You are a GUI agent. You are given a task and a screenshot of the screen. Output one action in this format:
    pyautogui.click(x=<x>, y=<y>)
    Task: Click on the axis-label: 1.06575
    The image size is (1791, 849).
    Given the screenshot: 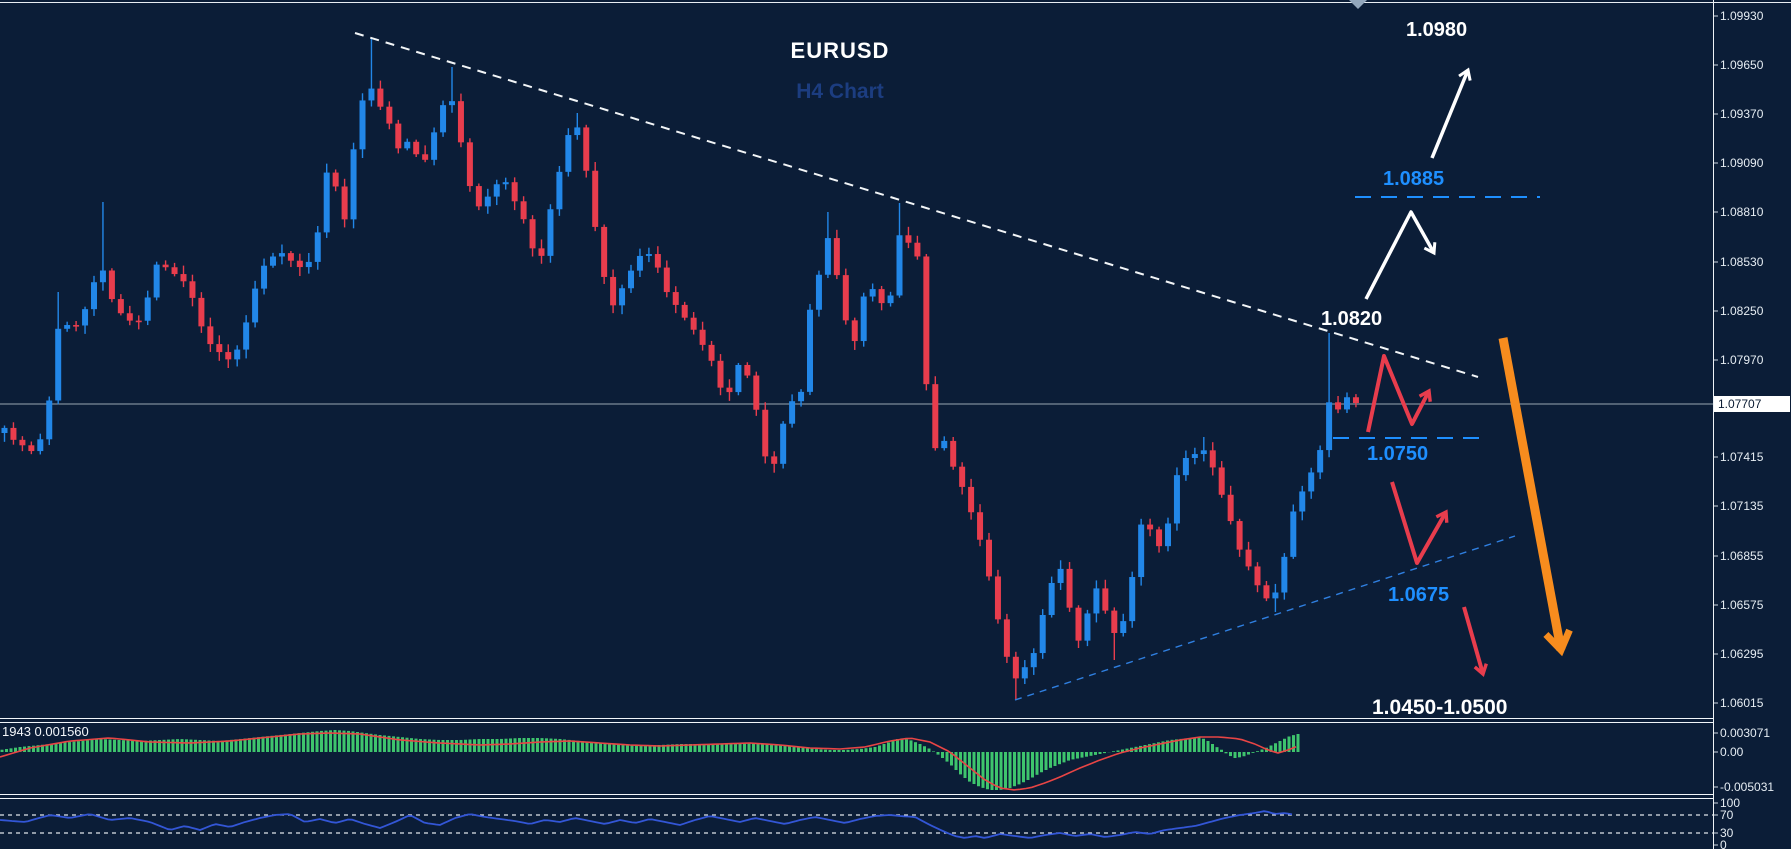 What is the action you would take?
    pyautogui.click(x=1742, y=605)
    